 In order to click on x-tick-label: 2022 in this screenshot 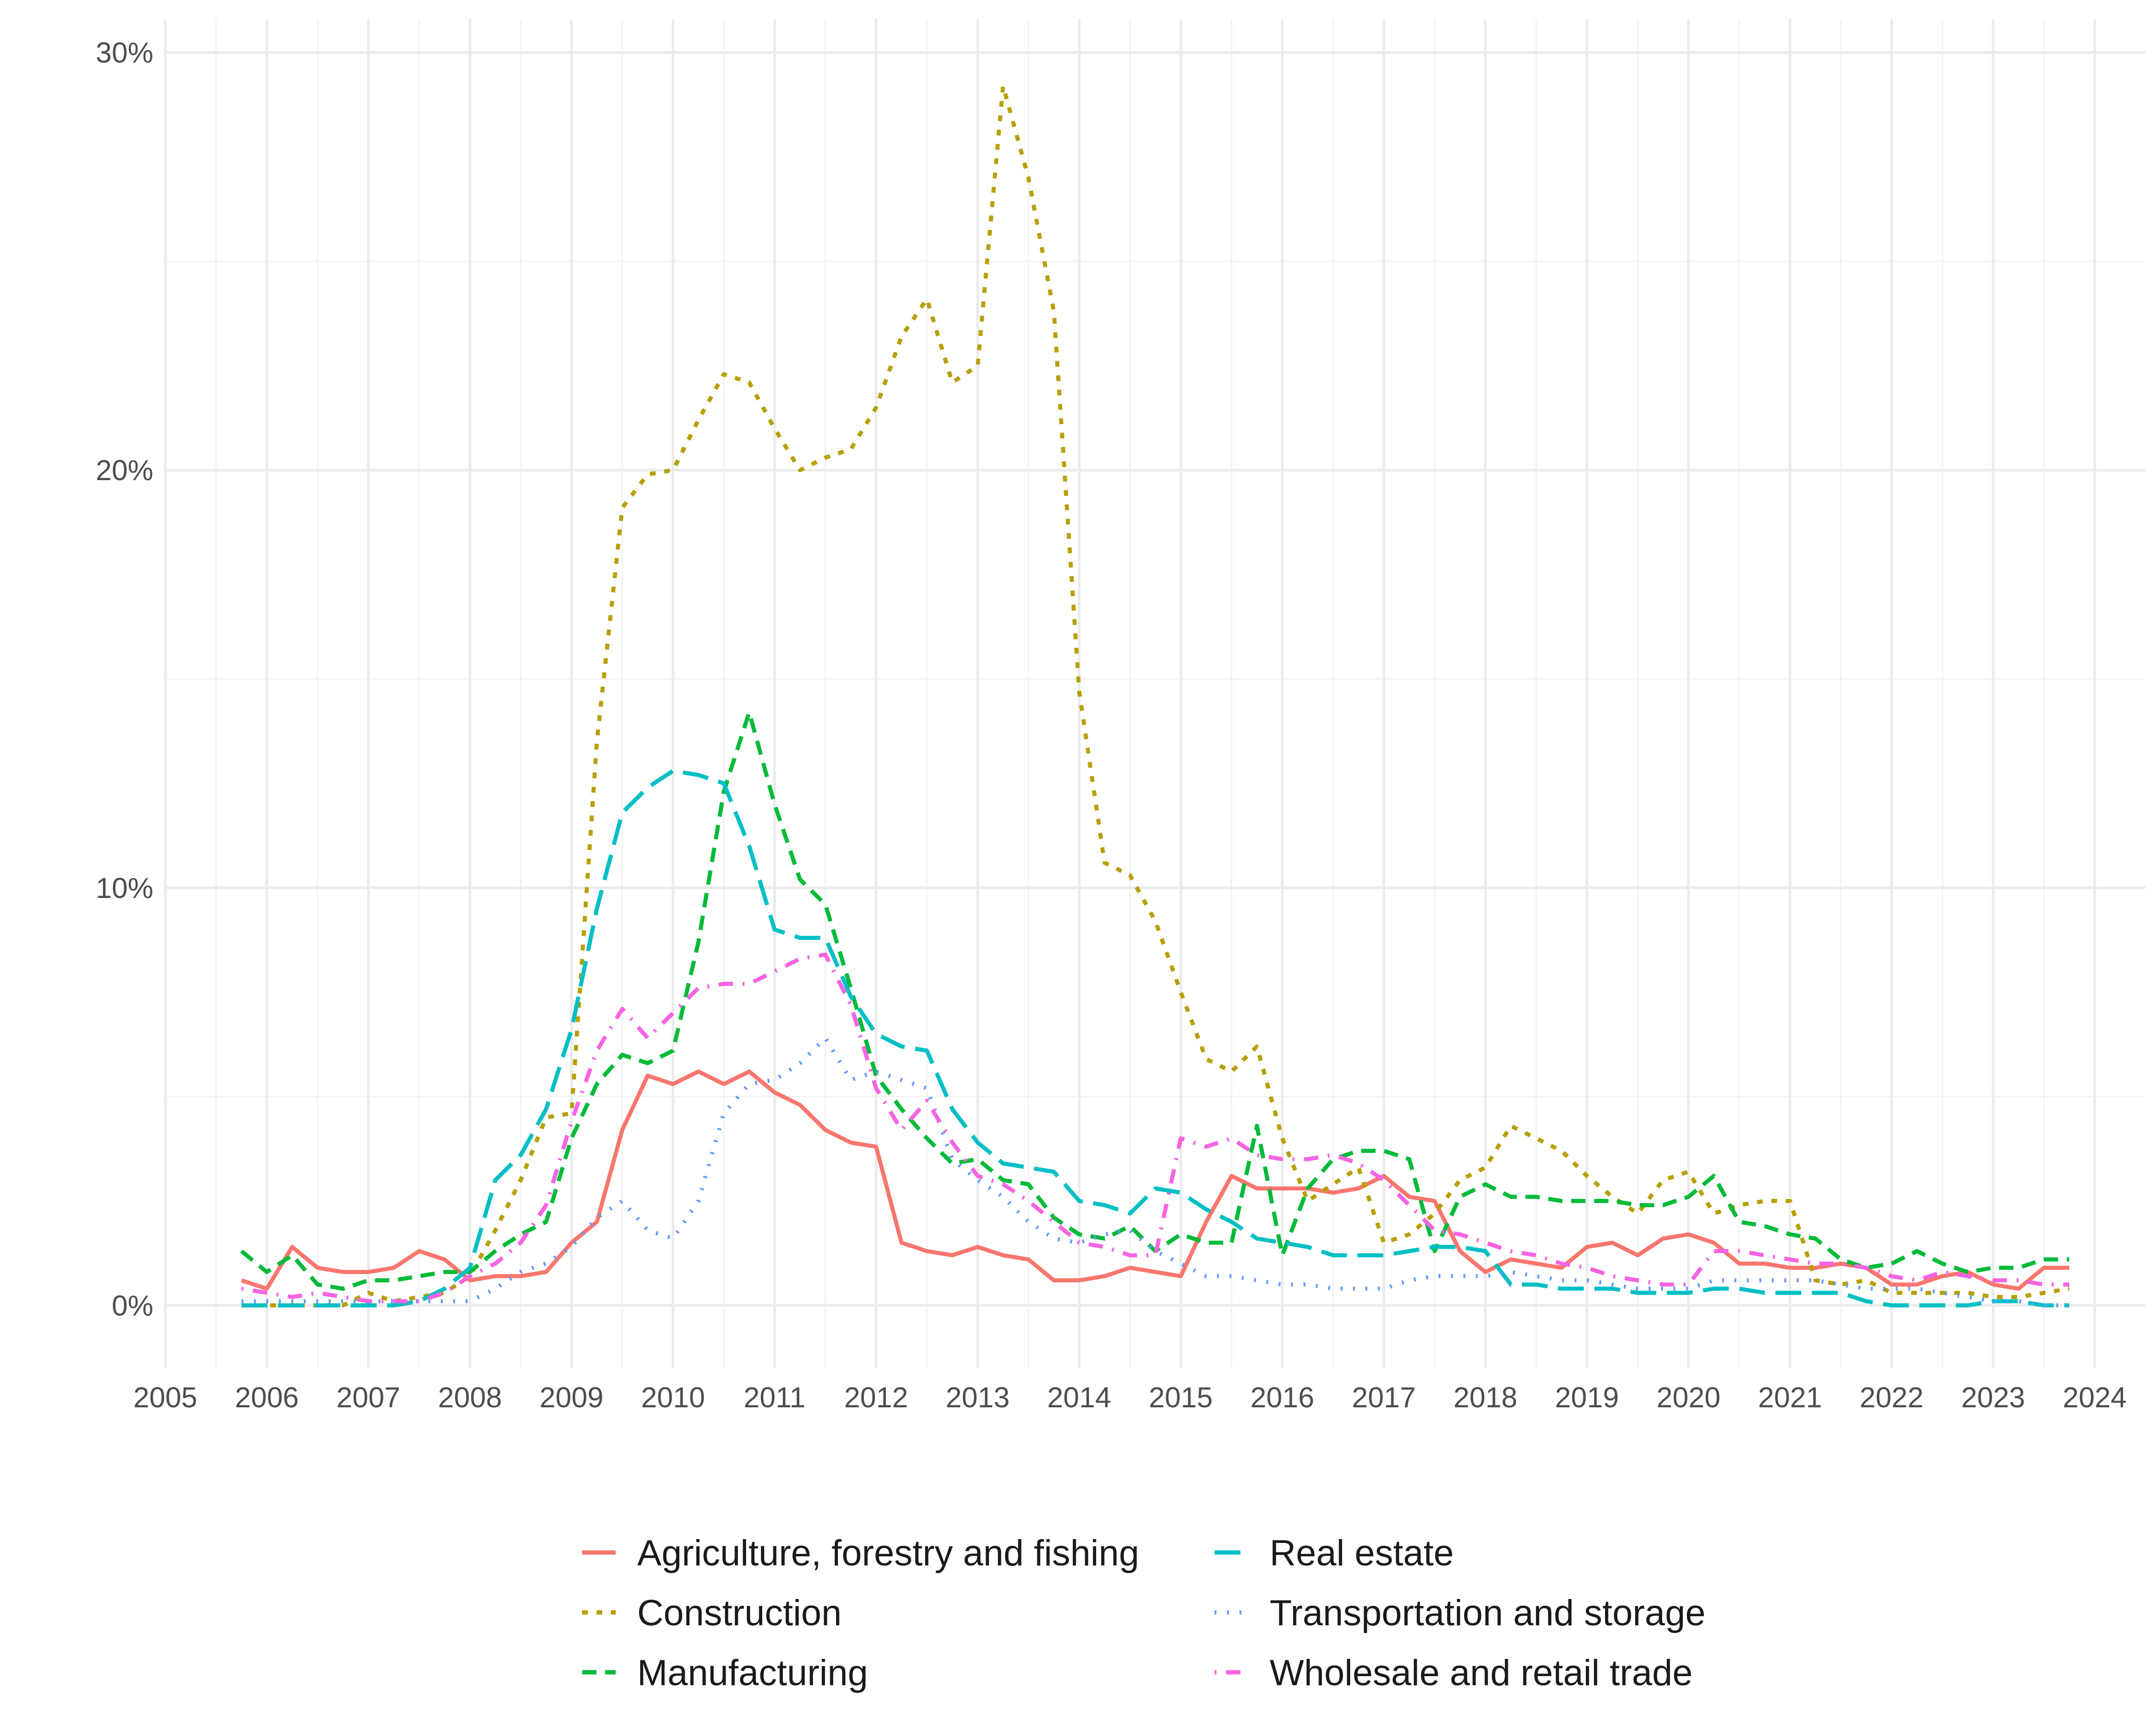, I will do `click(1891, 1397)`.